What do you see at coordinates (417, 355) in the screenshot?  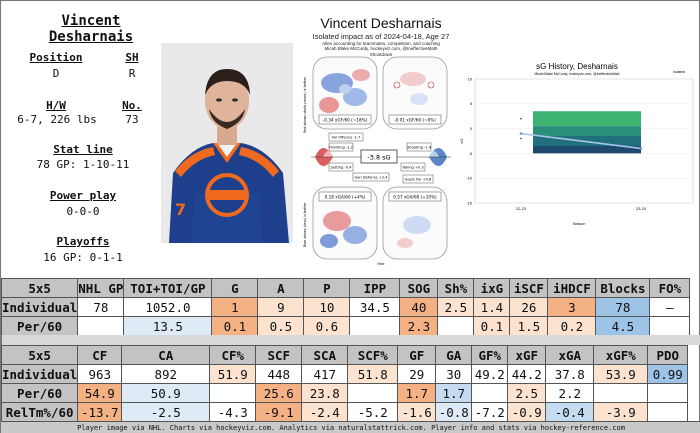 I see `column-header: GF` at bounding box center [417, 355].